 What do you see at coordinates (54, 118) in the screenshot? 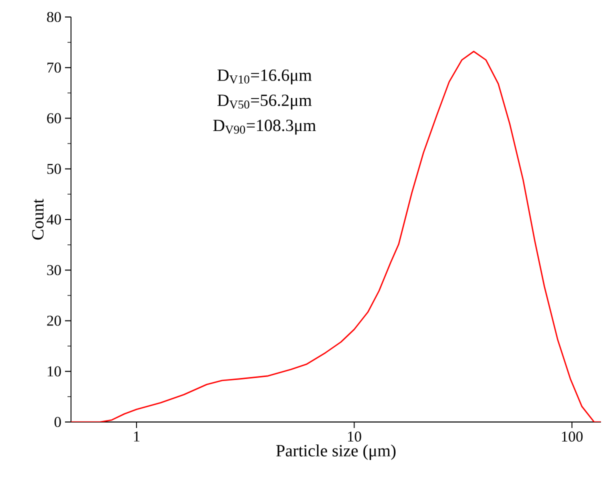
I see `y-tick-label: 60` at bounding box center [54, 118].